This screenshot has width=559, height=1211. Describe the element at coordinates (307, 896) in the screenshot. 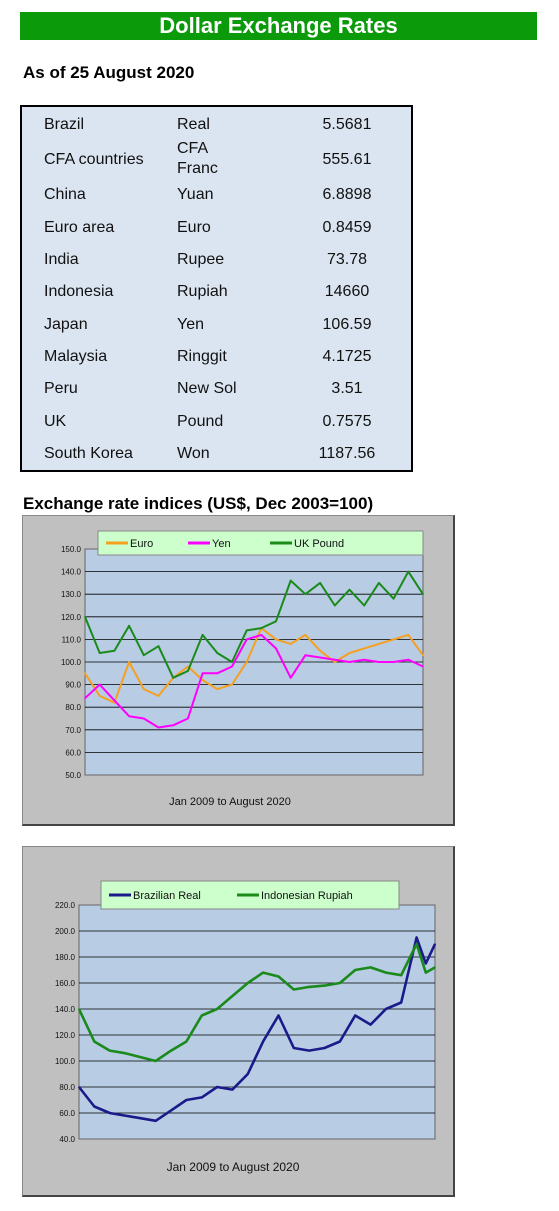

I see `legend-label: Indonesian Rupiah` at that location.